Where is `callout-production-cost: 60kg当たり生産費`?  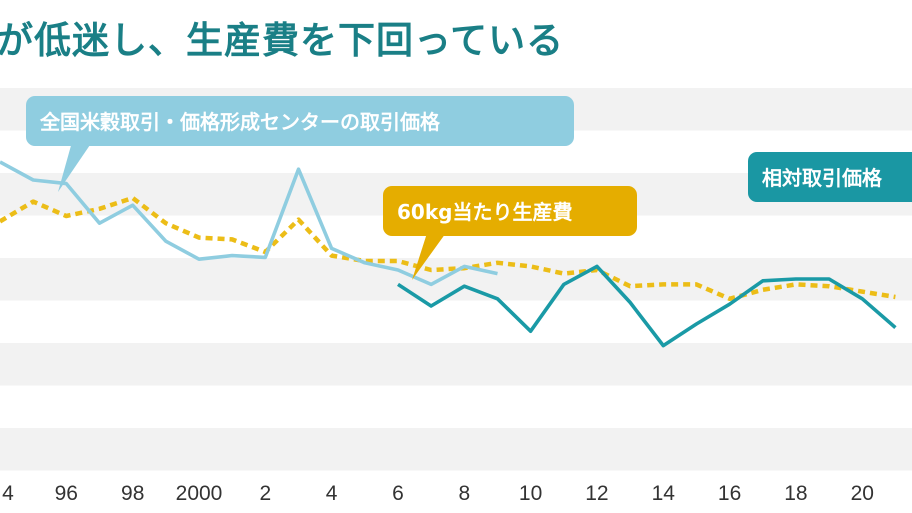 callout-production-cost: 60kg当たり生産費 is located at coordinates (510, 233).